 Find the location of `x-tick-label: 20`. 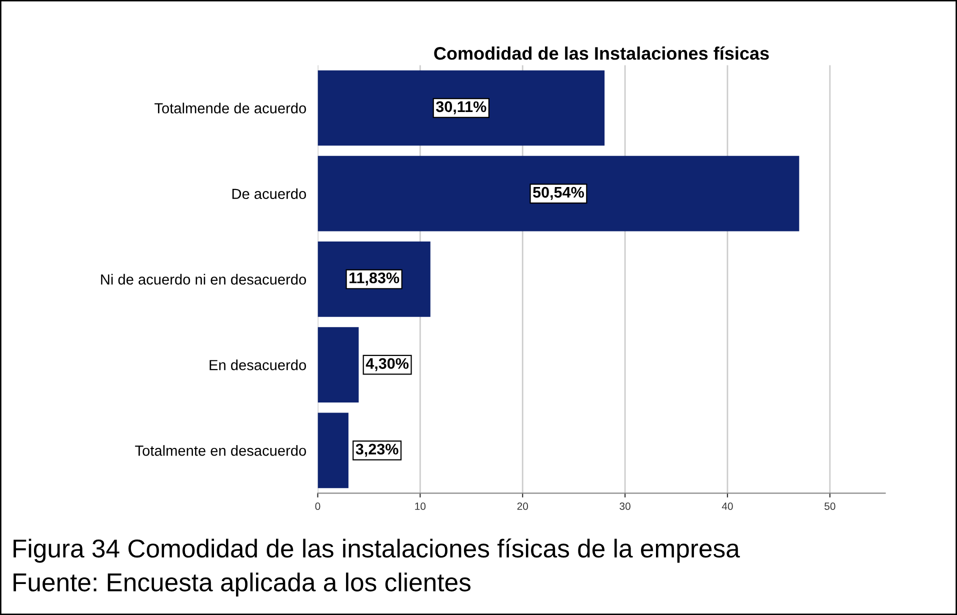

x-tick-label: 20 is located at coordinates (522, 506).